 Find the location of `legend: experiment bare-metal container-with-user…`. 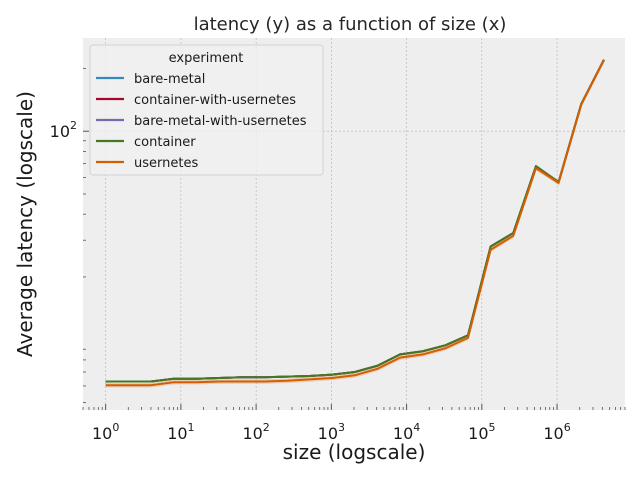

legend: experiment bare-metal container-with-user… is located at coordinates (206, 110).